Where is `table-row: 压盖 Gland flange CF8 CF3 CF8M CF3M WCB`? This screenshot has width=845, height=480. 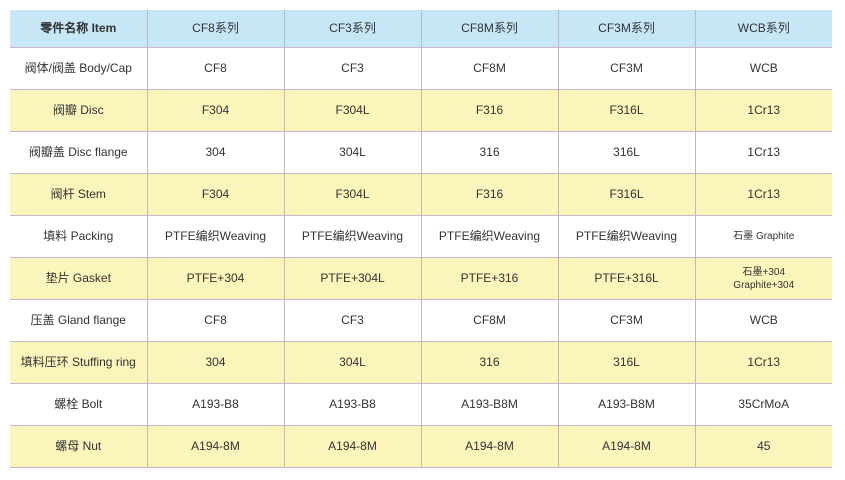
table-row: 压盖 Gland flange CF8 CF3 CF8M CF3M WCB is located at coordinates (421, 320).